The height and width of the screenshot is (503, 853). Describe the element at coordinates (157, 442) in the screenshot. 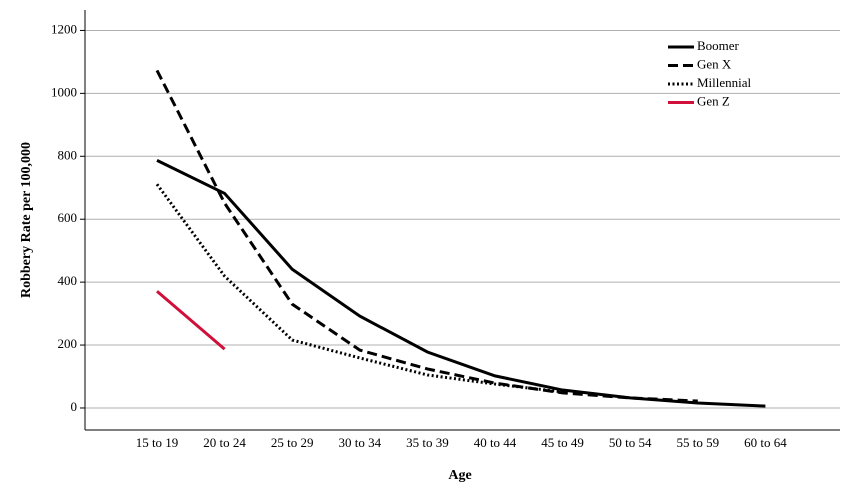

I see `x-tick-label: 15 to 19` at that location.